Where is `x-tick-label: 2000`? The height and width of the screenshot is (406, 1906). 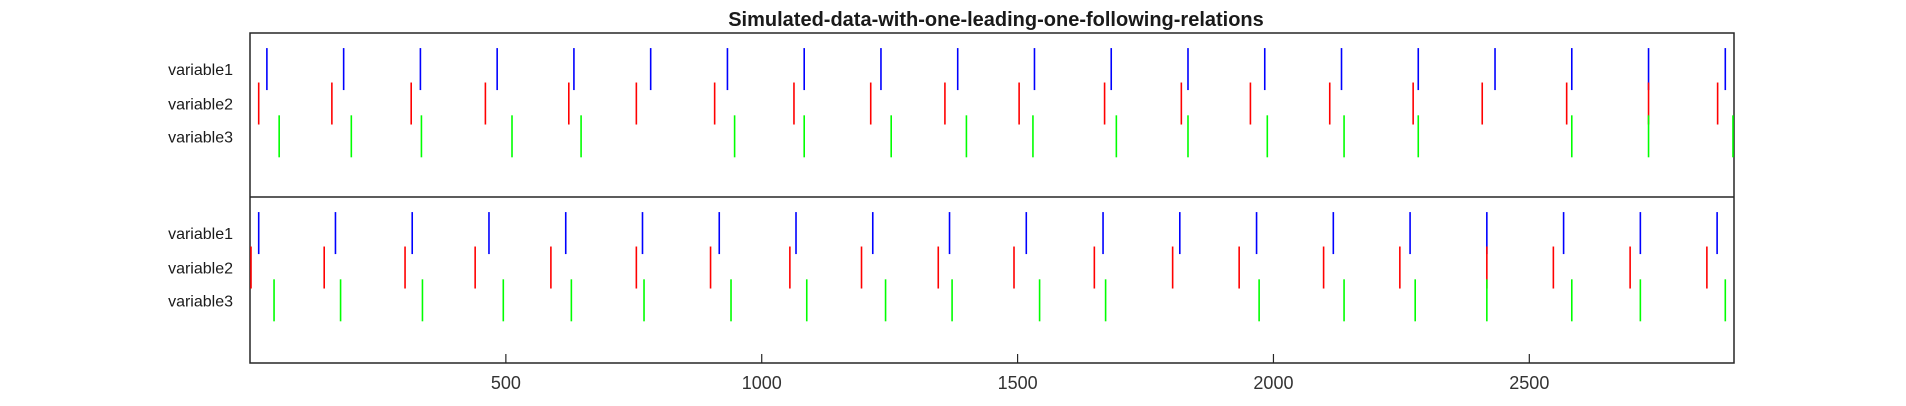 x-tick-label: 2000 is located at coordinates (1273, 383).